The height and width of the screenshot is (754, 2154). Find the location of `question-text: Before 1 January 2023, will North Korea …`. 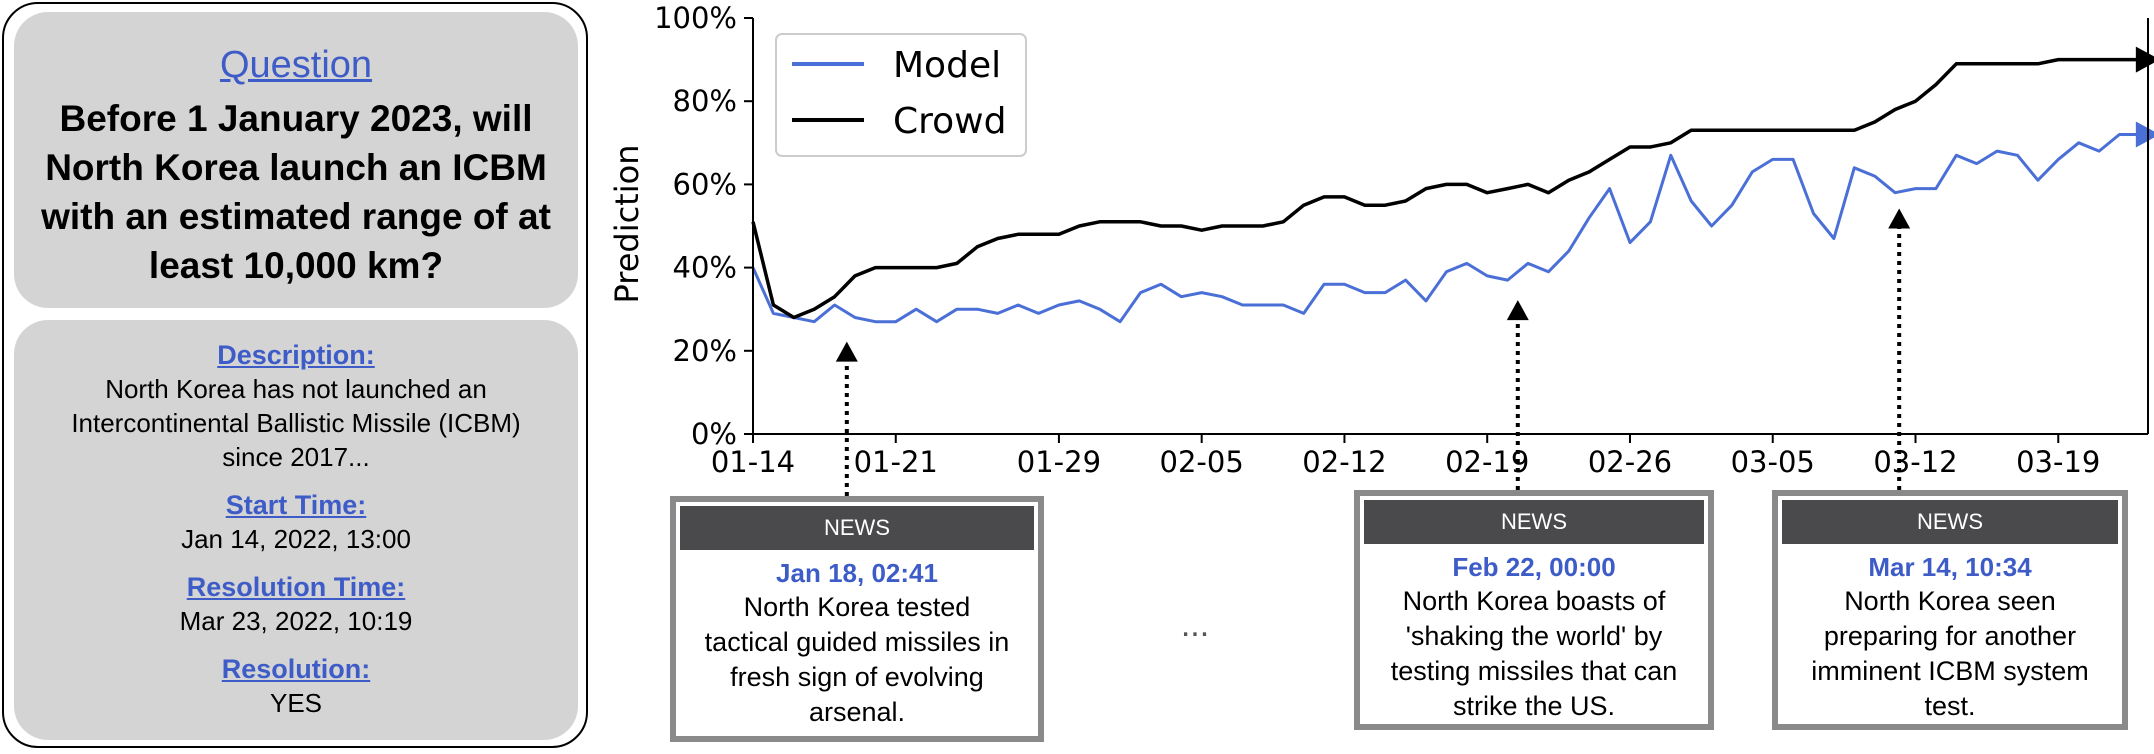

question-text: Before 1 January 2023, will North Korea … is located at coordinates (296, 192).